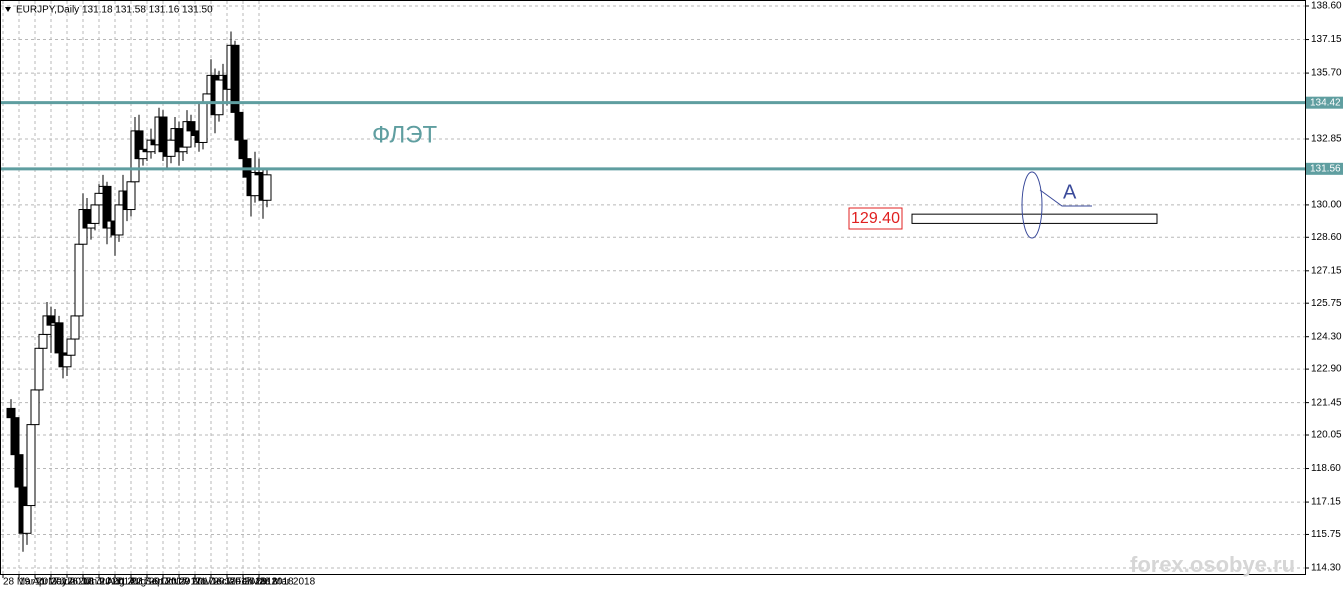 Image resolution: width=1344 pixels, height=593 pixels. Describe the element at coordinates (1326, 237) in the screenshot. I see `y-tick-label: 128.60` at that location.